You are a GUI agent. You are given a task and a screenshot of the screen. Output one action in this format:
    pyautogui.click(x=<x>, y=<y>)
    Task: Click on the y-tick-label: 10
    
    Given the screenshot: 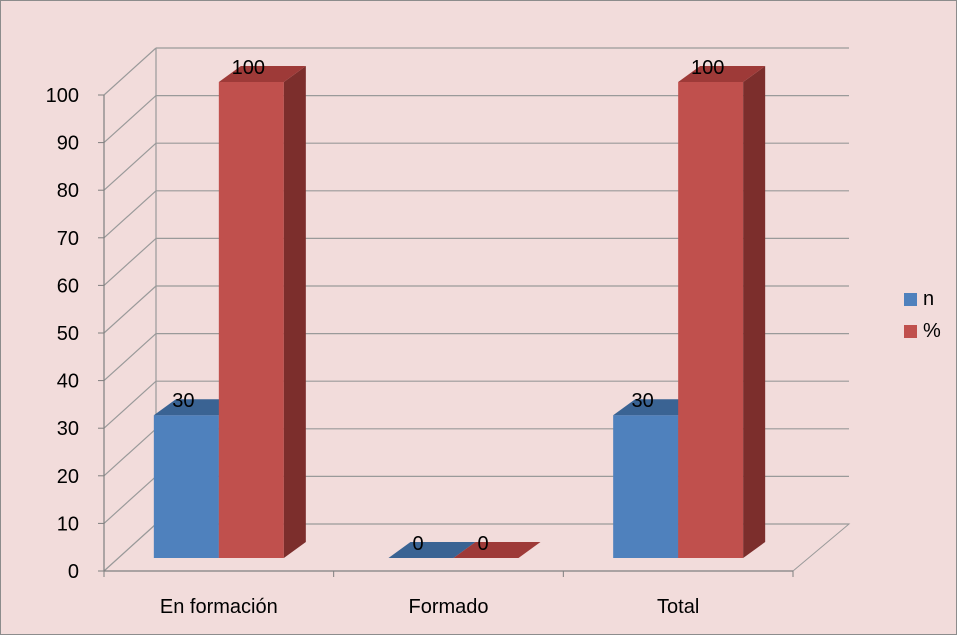 What is the action you would take?
    pyautogui.click(x=68, y=524)
    